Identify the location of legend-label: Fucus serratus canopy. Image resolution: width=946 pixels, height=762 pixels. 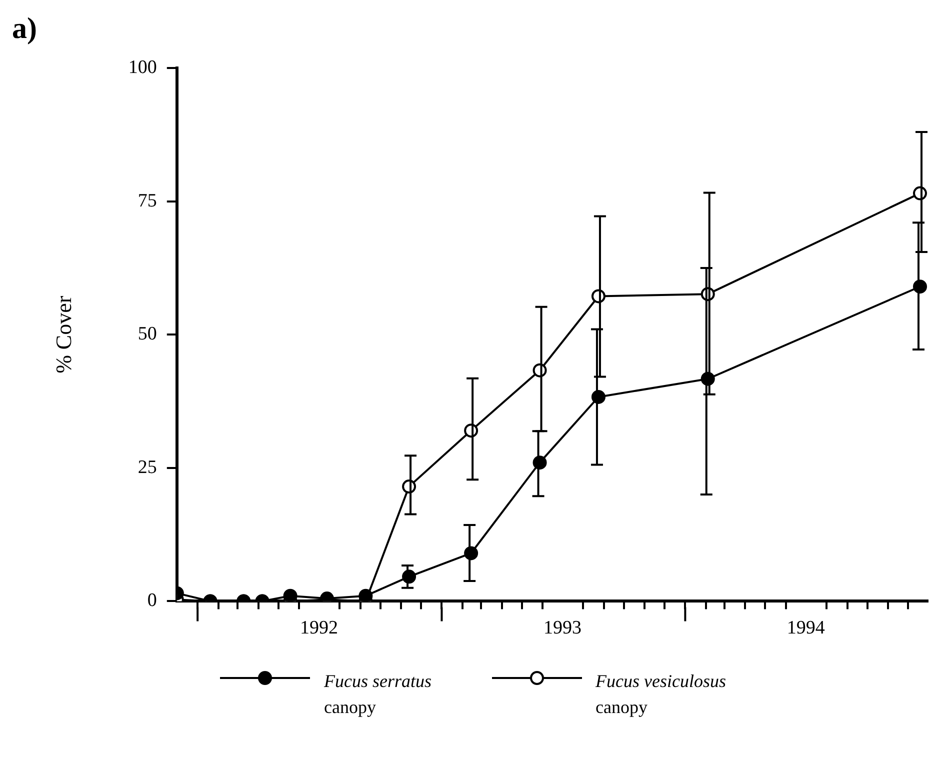
(378, 694).